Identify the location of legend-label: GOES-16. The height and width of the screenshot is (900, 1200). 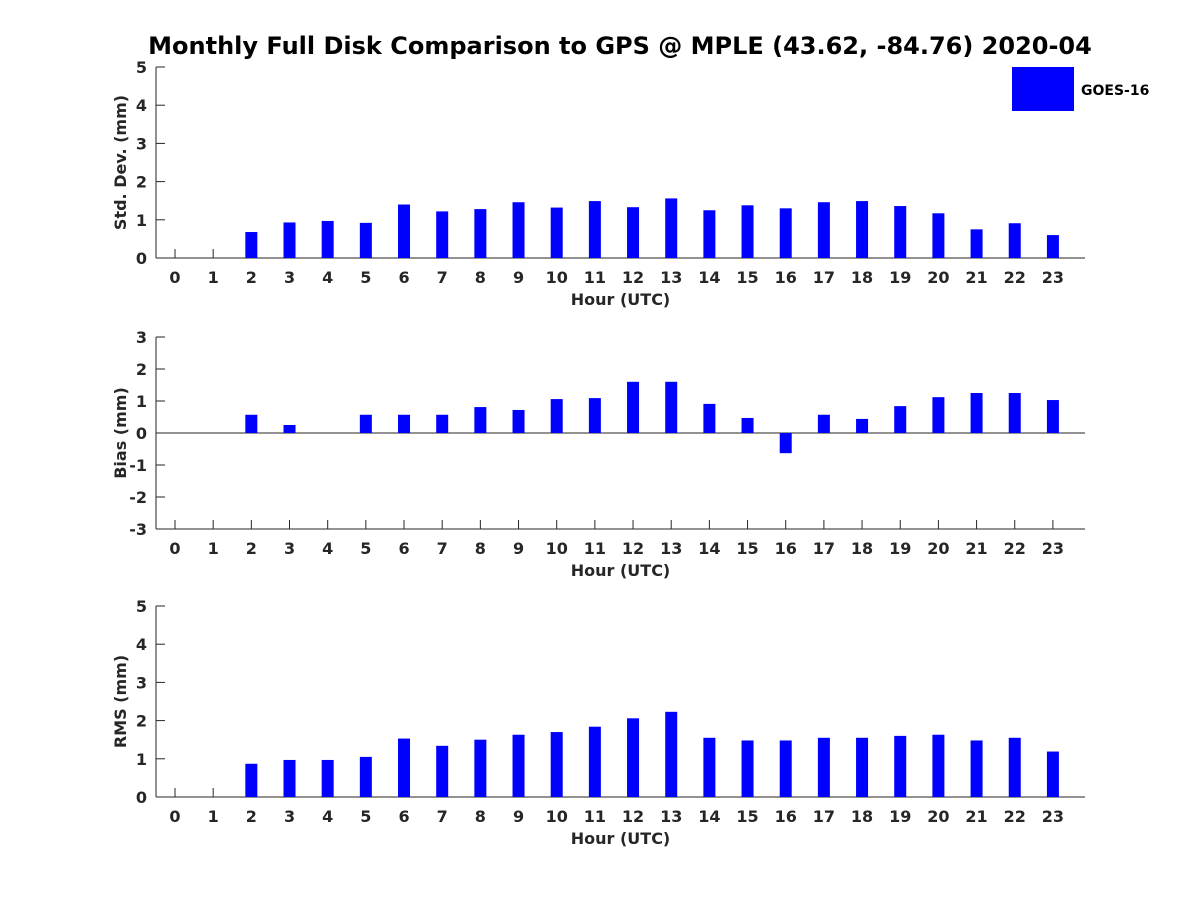
(1115, 91).